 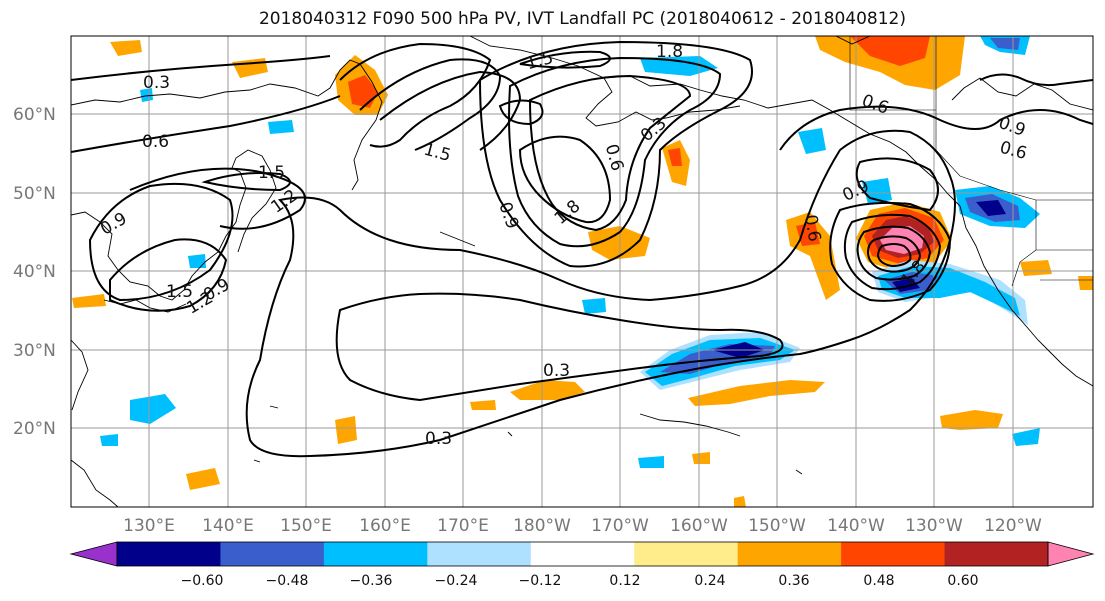 I want to click on colorbar-frame, so click(x=582, y=554).